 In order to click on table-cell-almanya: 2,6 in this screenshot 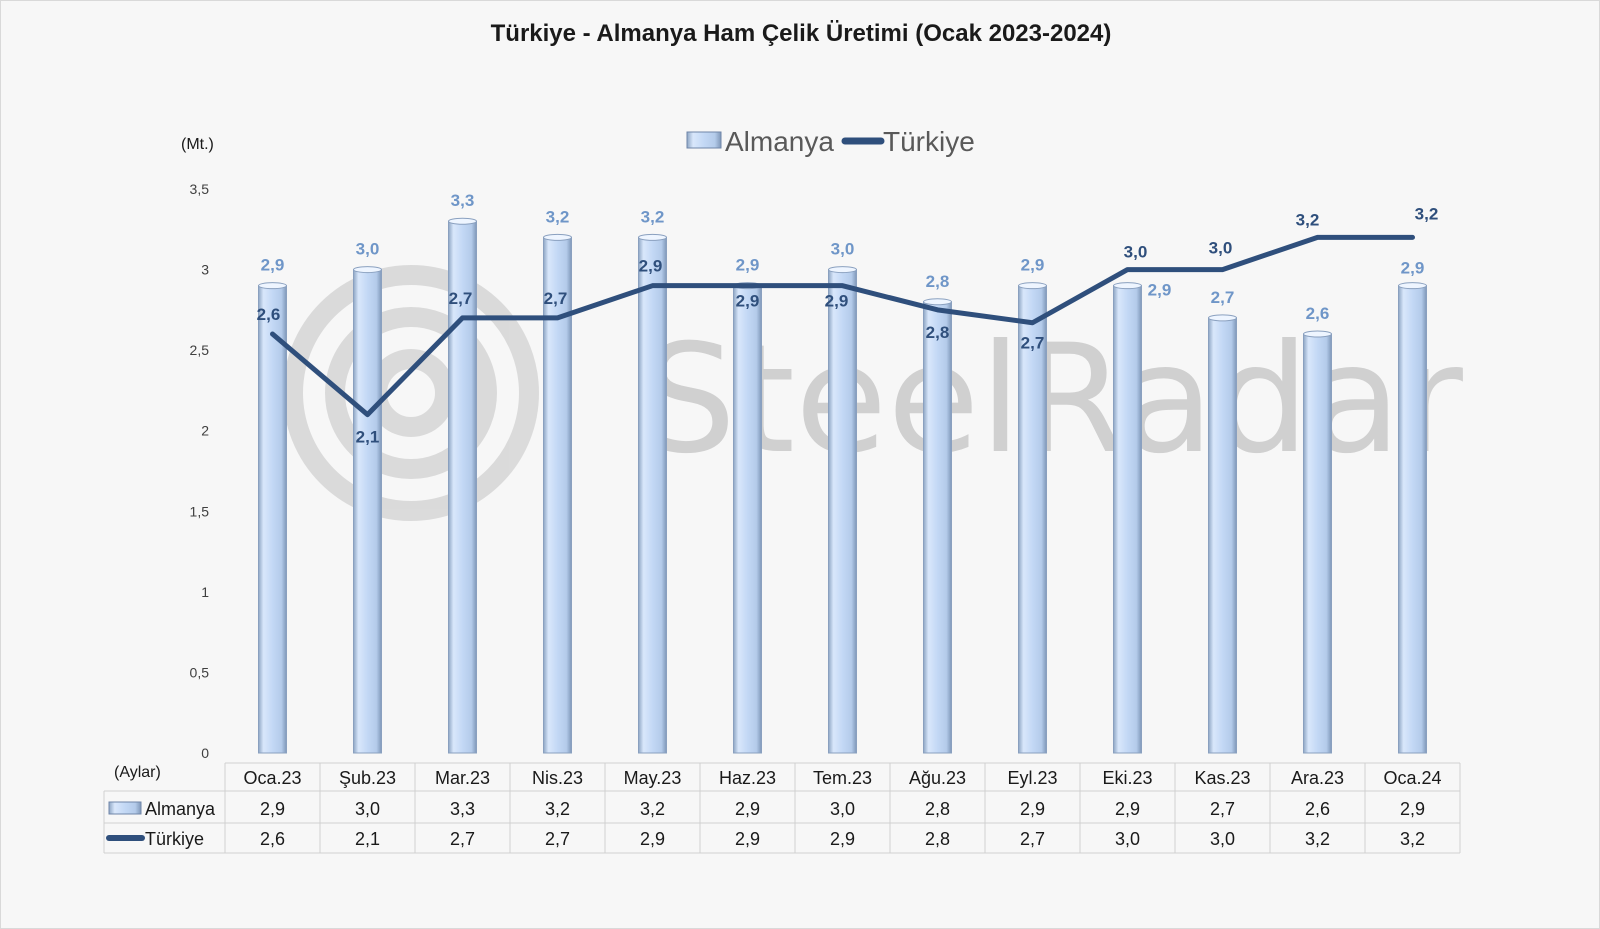, I will do `click(1317, 809)`.